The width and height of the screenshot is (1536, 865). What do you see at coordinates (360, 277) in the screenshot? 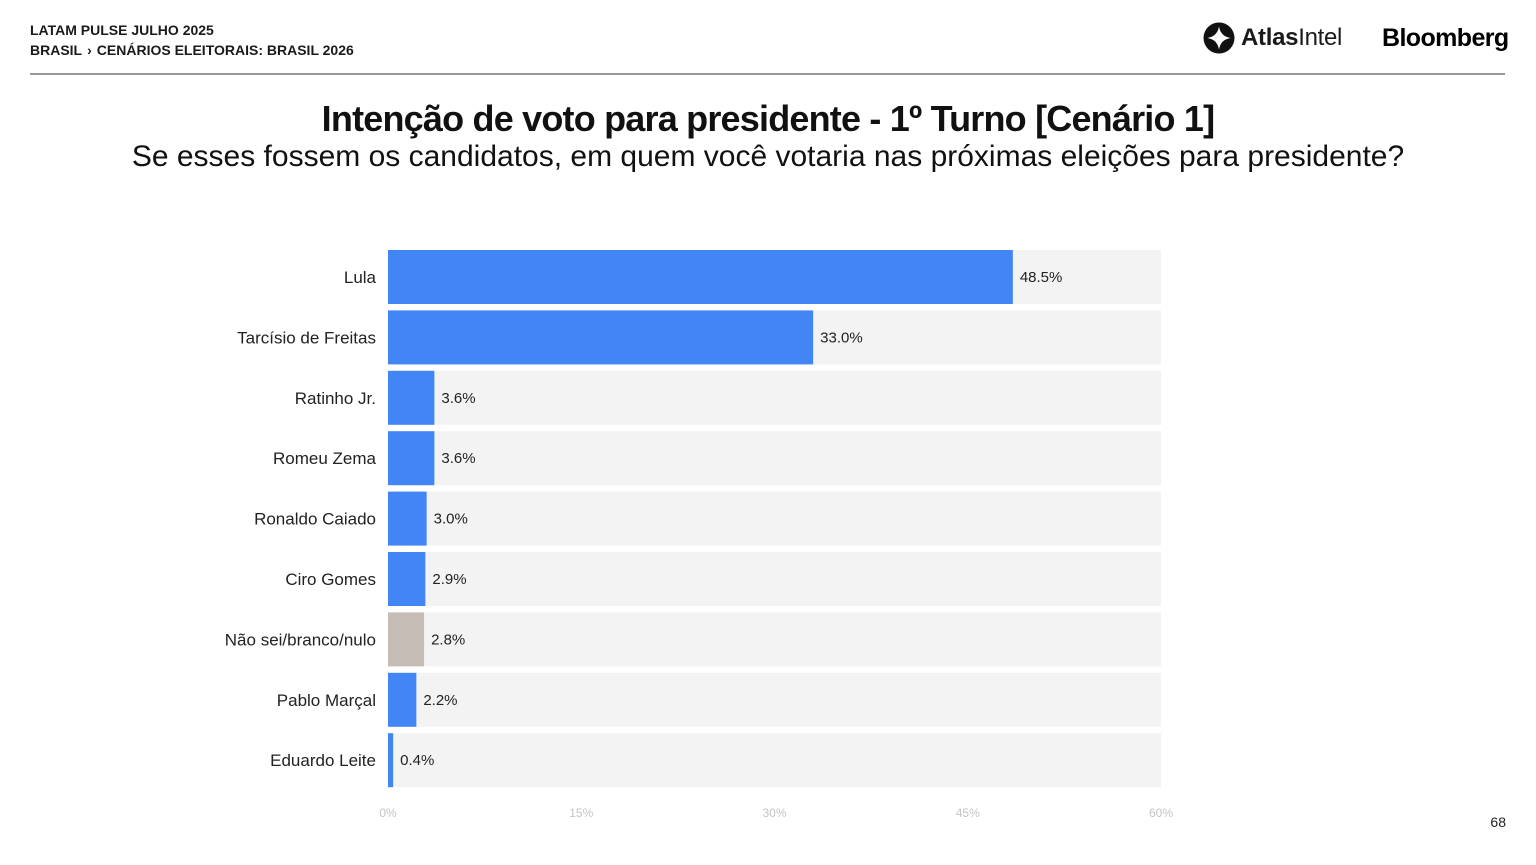
I see `category-label: Lula` at bounding box center [360, 277].